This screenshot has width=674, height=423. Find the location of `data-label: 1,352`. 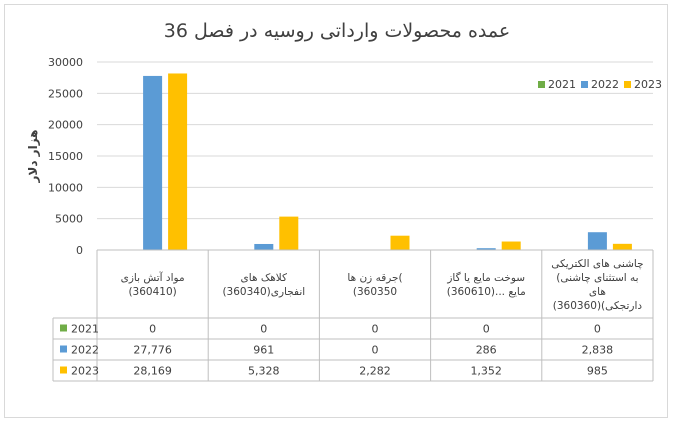

data-label: 1,352 is located at coordinates (486, 371).